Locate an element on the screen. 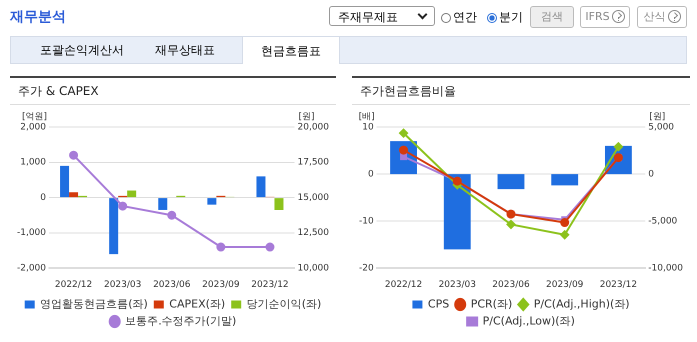 The height and width of the screenshot is (342, 697). text: 연간 is located at coordinates (464, 17).